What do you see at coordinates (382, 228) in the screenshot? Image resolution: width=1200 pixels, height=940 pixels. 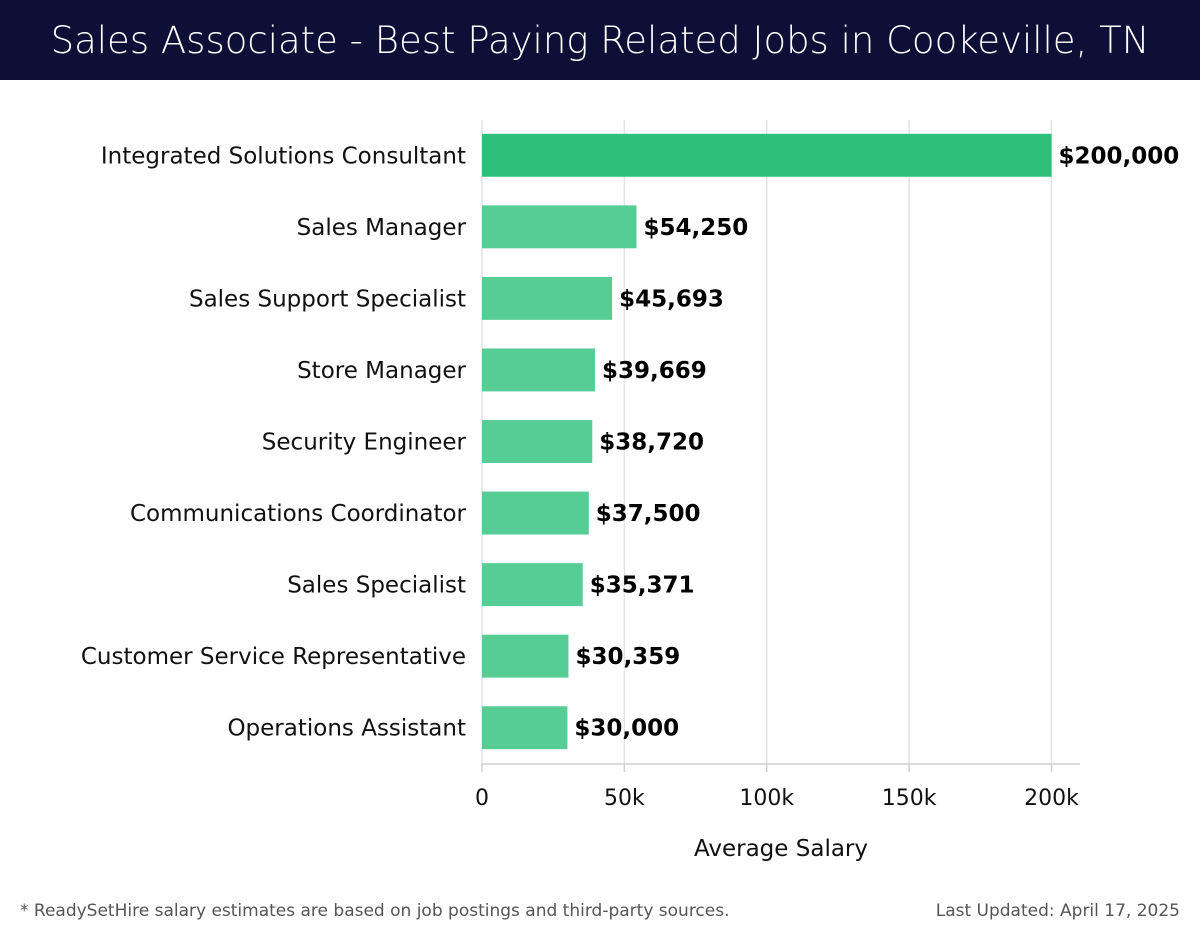 I see `category-label: Sales Manager` at bounding box center [382, 228].